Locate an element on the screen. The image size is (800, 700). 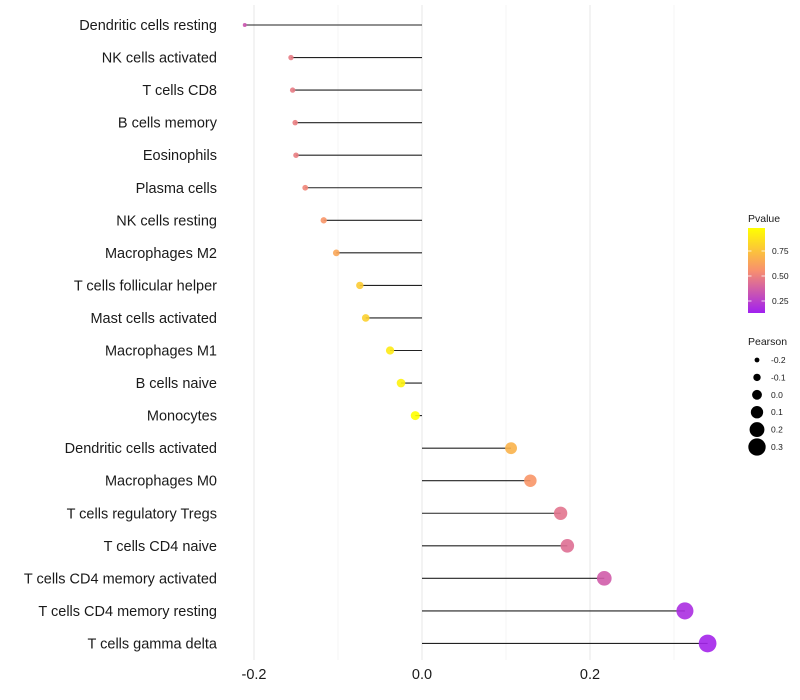
y-axis-label: Eosinophils is located at coordinates (180, 156).